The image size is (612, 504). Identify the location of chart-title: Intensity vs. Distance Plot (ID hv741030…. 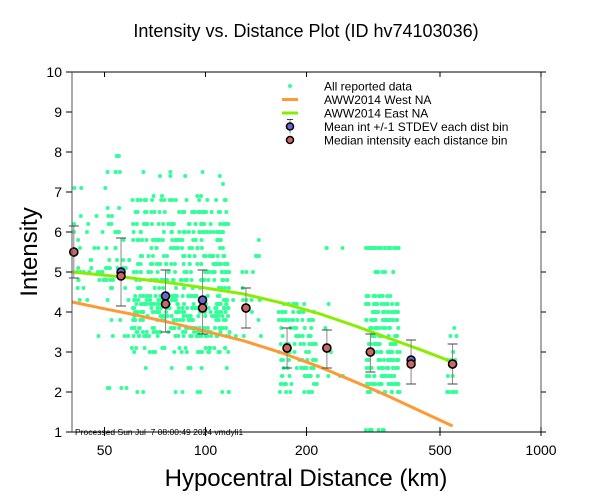
(305, 31).